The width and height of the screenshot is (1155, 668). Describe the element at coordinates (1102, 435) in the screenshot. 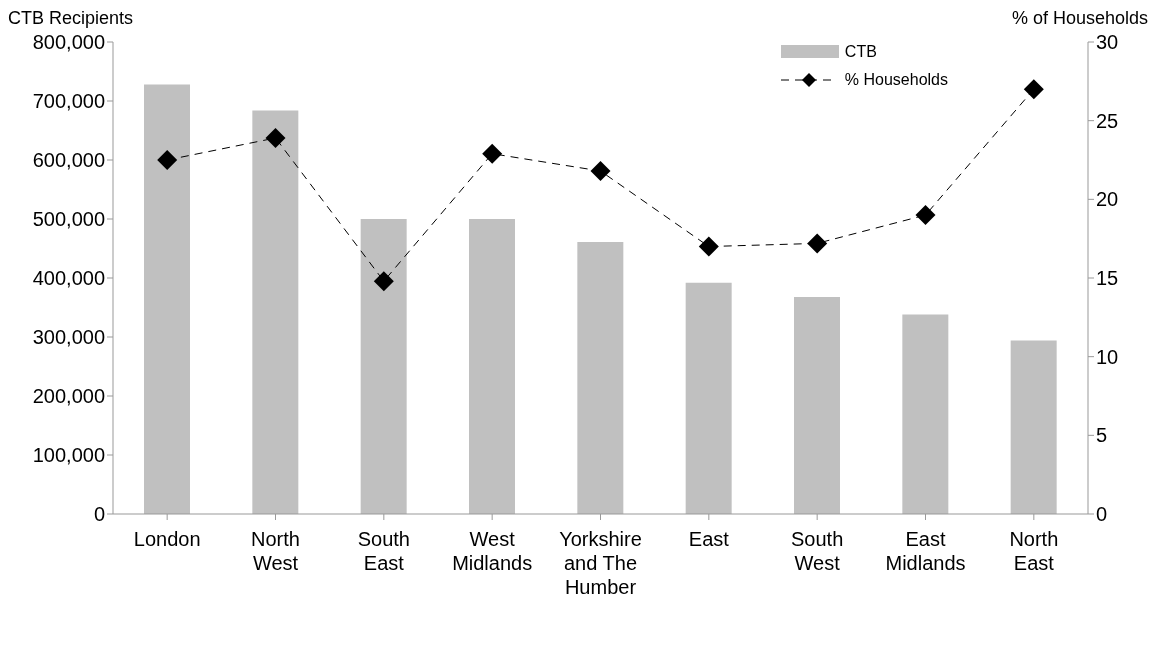

I see `y2-tick-label: 5` at that location.